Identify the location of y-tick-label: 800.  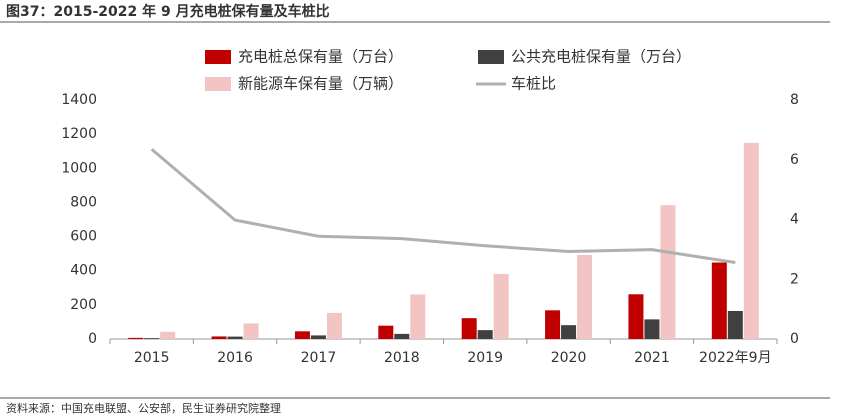
(83, 202).